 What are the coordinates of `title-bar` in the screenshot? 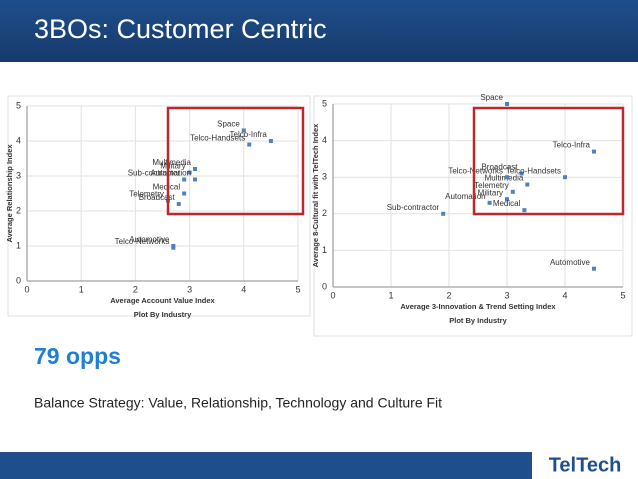 It's located at (319, 31).